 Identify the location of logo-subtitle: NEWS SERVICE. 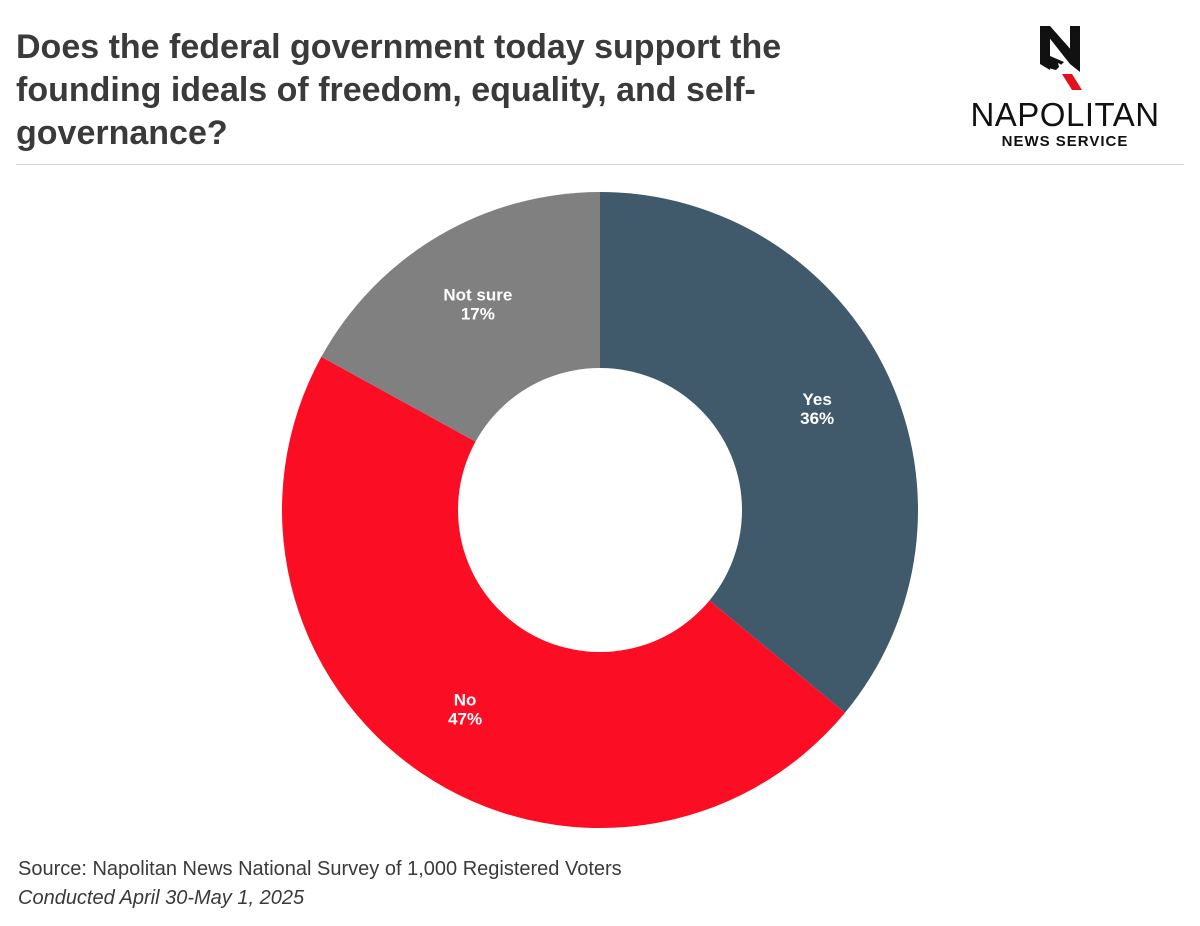
(1065, 141).